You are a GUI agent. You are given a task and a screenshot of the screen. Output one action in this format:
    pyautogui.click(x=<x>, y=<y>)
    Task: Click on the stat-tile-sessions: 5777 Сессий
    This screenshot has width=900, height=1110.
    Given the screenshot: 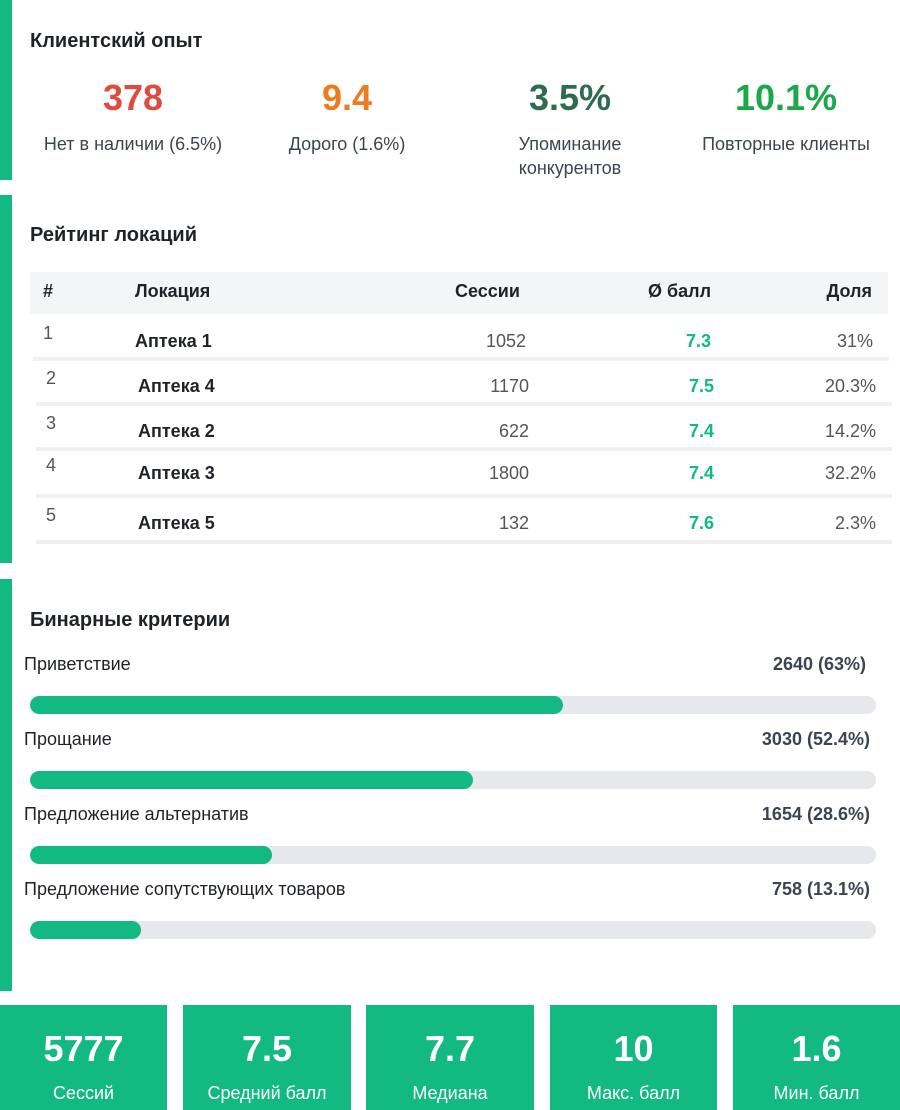 What is the action you would take?
    pyautogui.click(x=83, y=1057)
    